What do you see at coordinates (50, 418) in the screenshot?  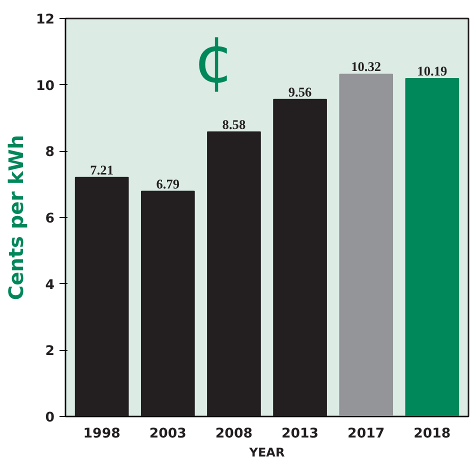 I see `y-tick-label: 0` at bounding box center [50, 418].